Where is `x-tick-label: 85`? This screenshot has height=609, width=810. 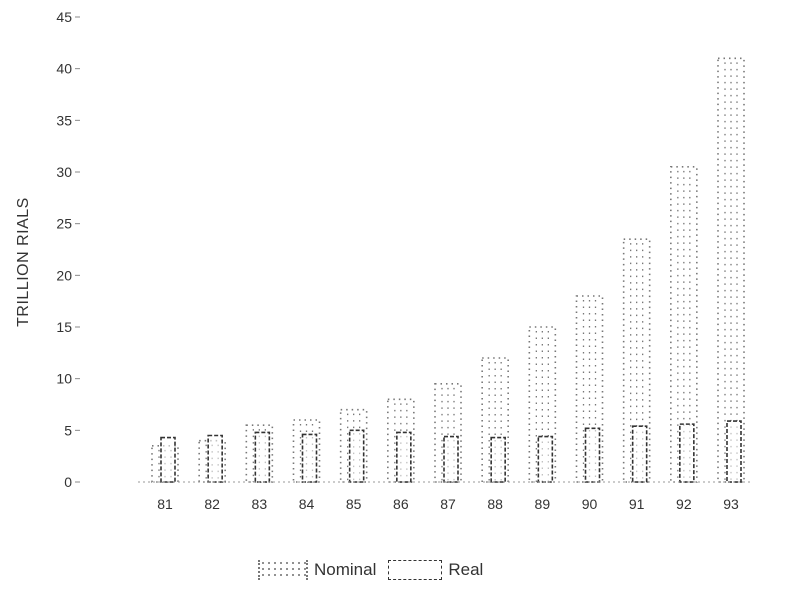
x-tick-label: 85 is located at coordinates (354, 504).